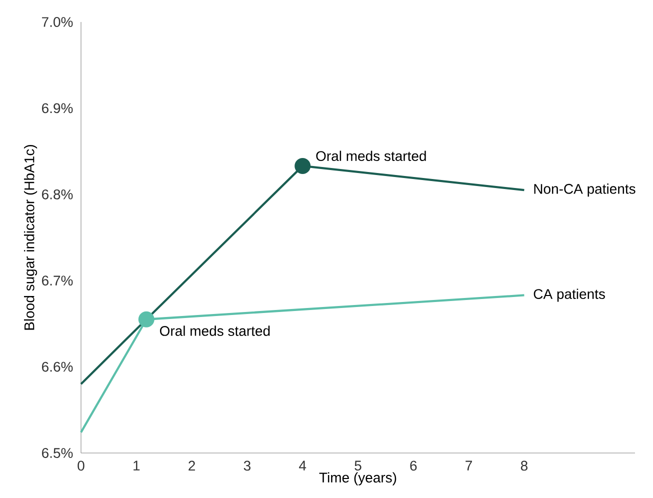  I want to click on series-label: CA patients, so click(569, 295).